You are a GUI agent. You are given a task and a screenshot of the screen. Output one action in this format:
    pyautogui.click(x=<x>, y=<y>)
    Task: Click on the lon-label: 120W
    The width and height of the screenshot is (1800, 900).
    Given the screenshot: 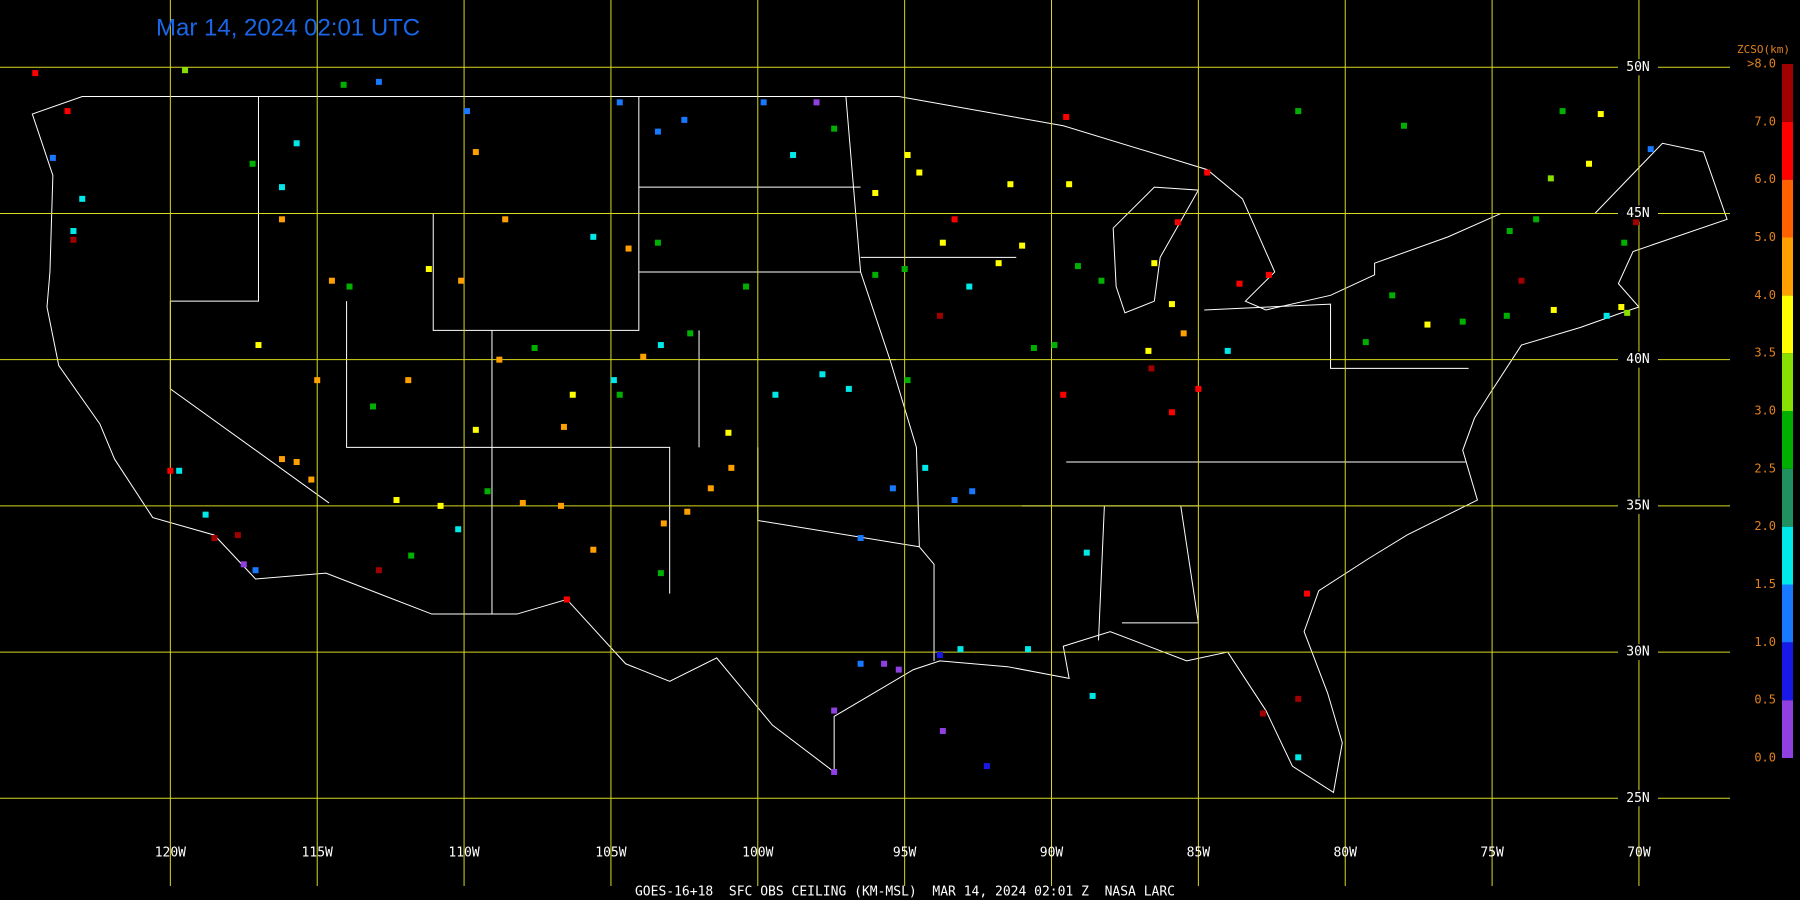 What is the action you would take?
    pyautogui.click(x=170, y=853)
    